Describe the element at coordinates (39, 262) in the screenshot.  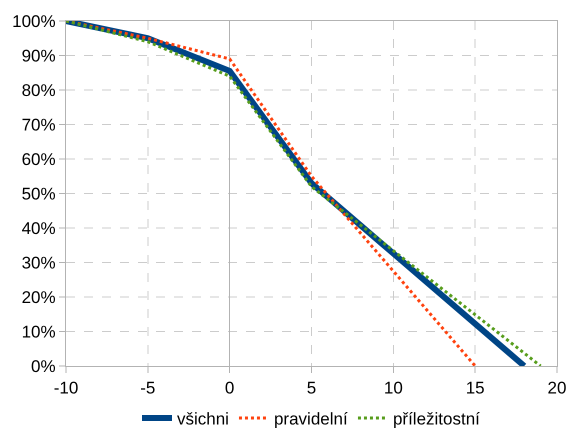
I see `y-tick-label: 30%` at that location.